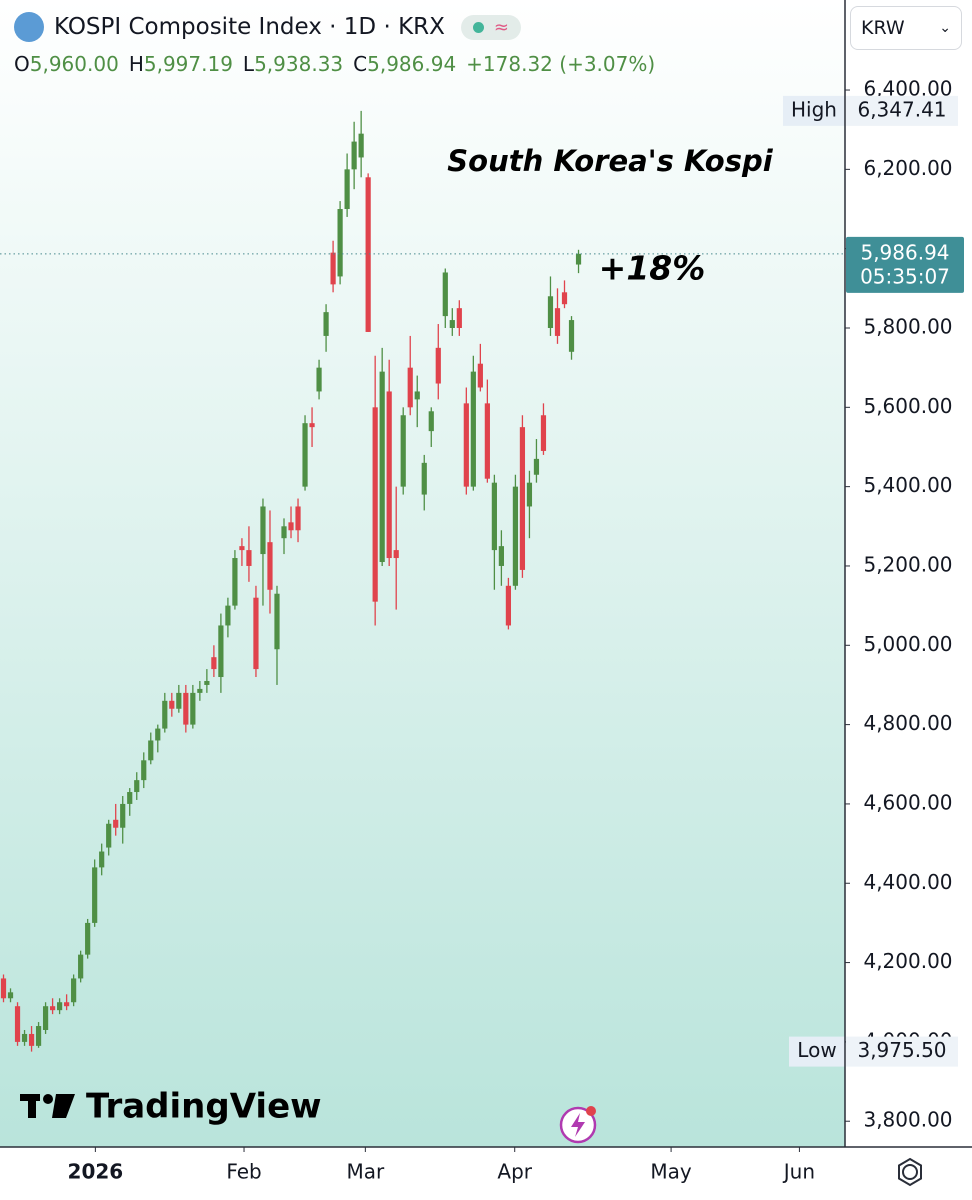 This screenshot has width=972, height=1200. I want to click on last-price-box, so click(905, 264).